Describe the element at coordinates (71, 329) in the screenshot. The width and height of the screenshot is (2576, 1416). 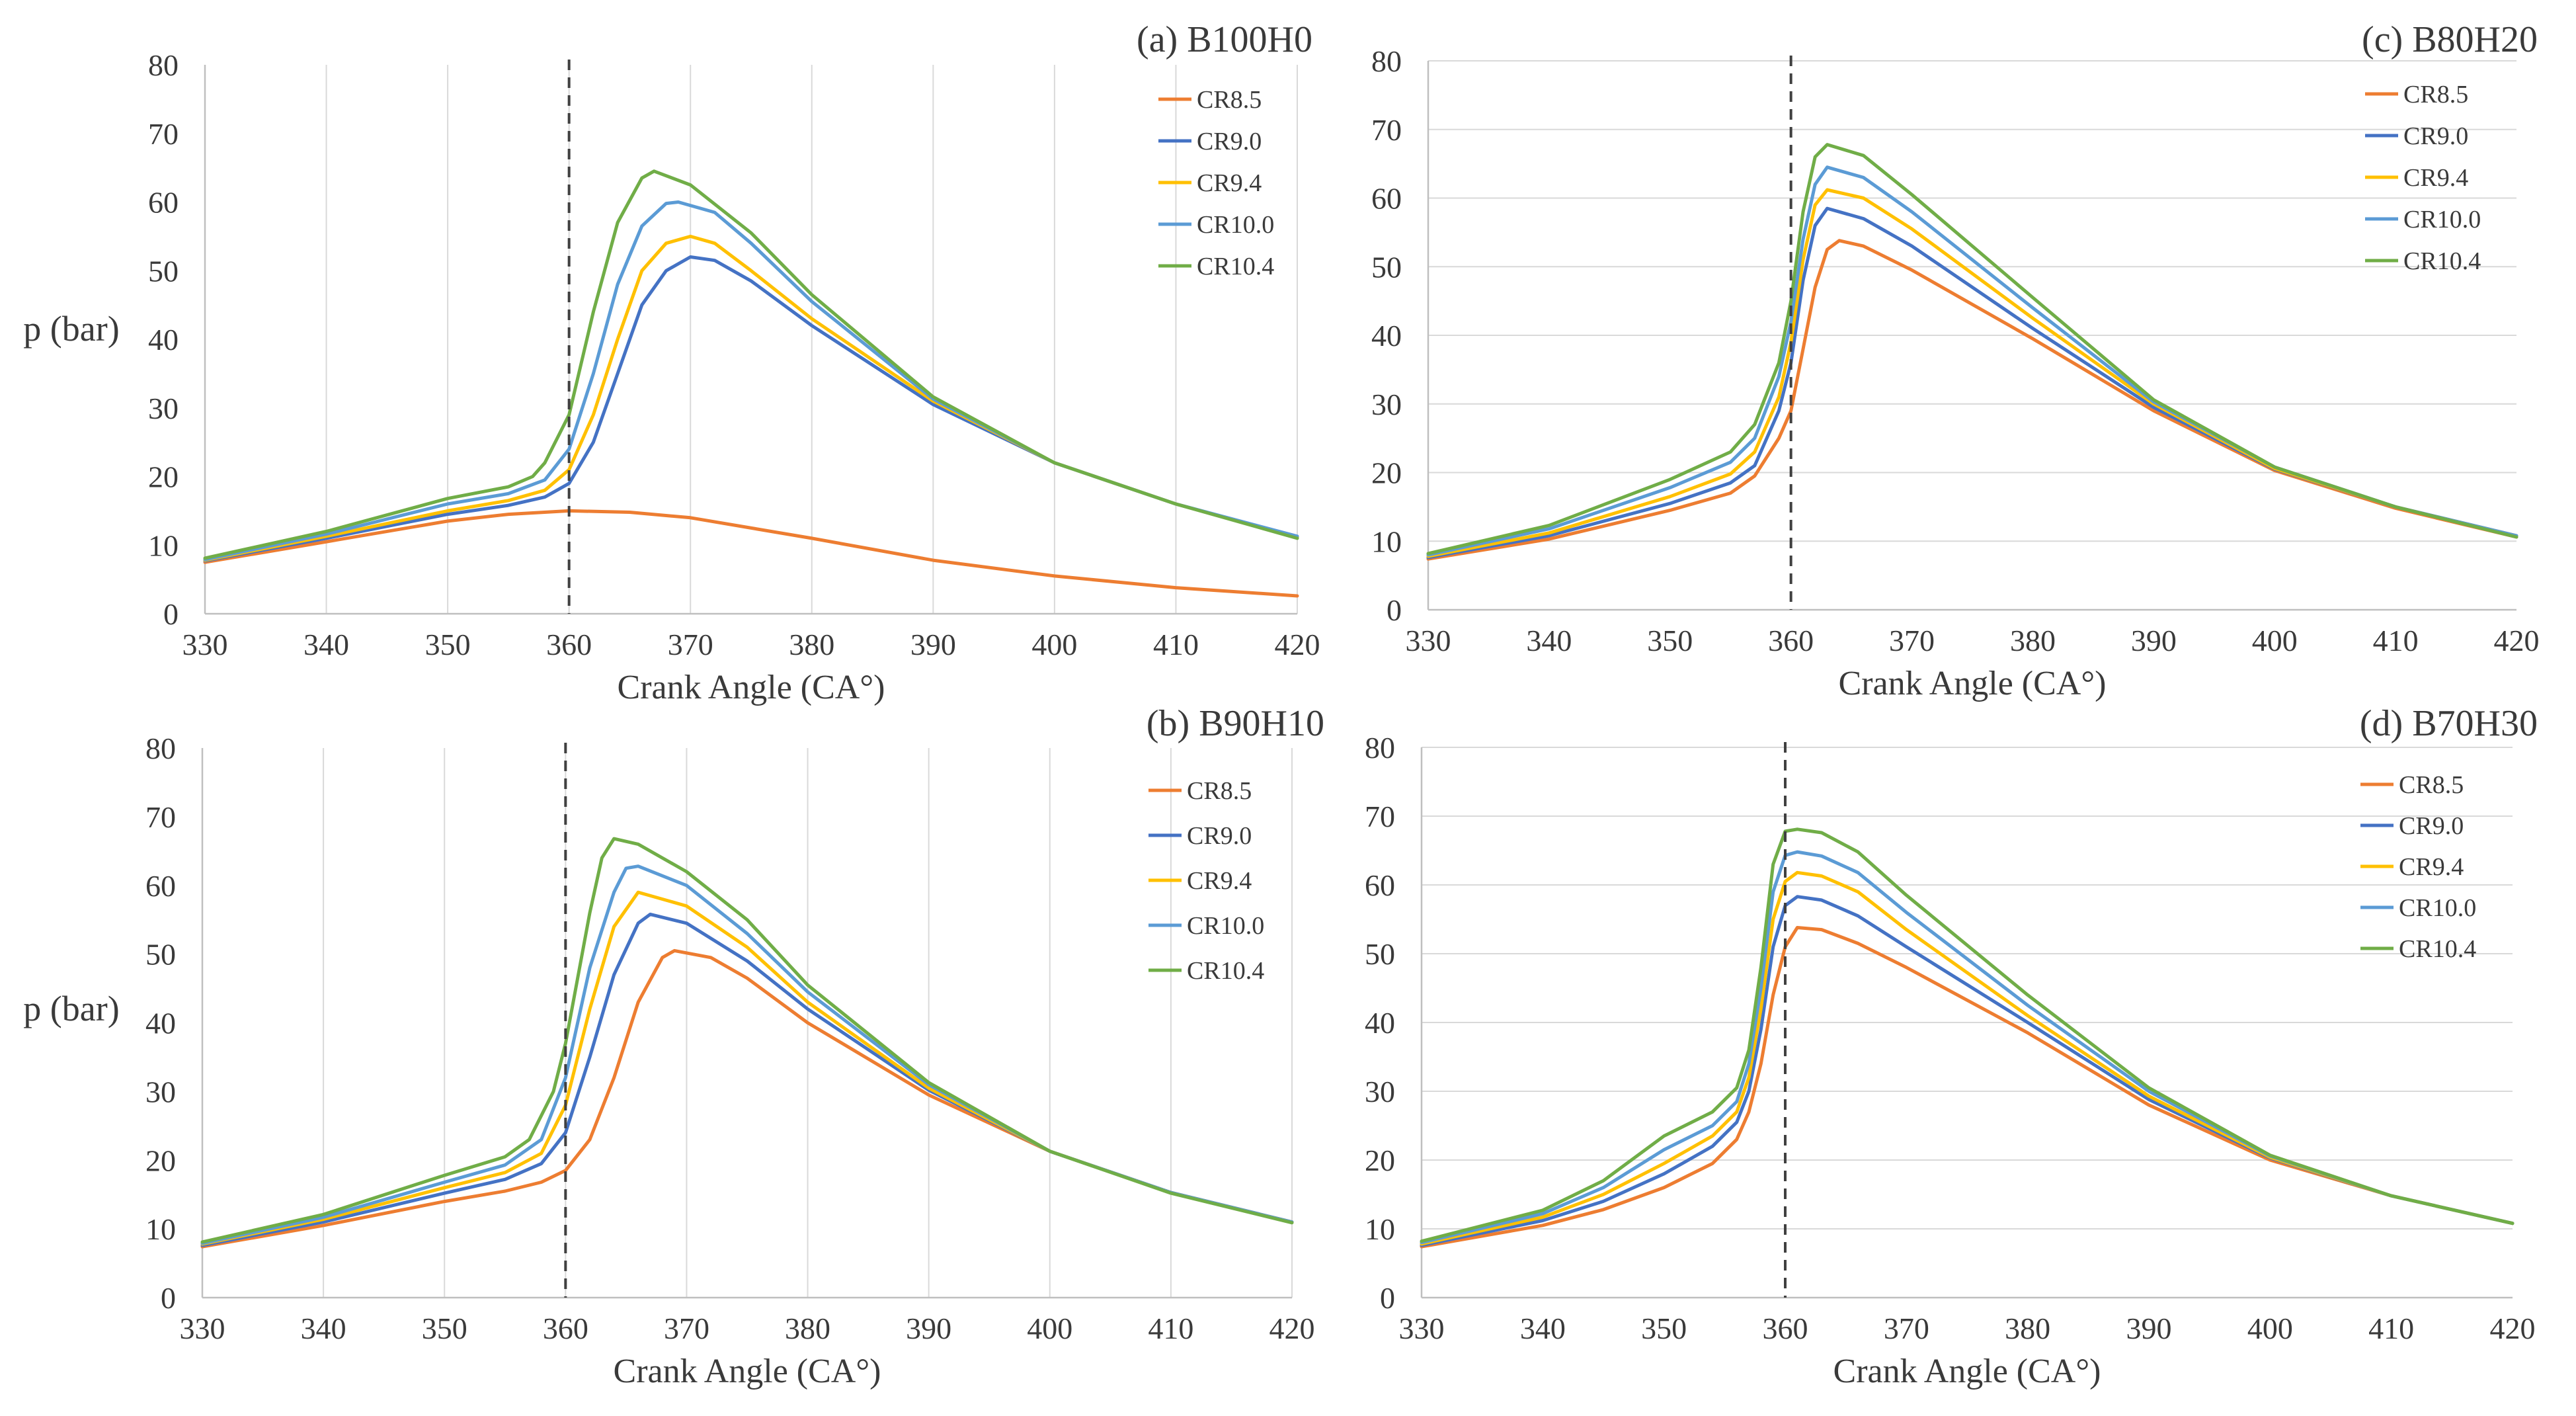
I see `y-axis-title: p (bar)` at that location.